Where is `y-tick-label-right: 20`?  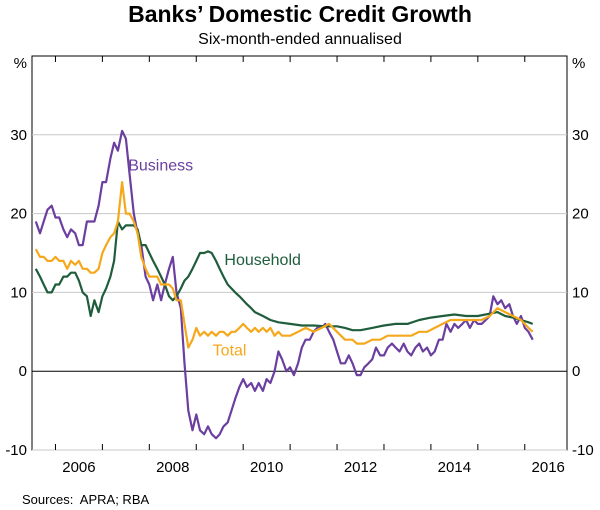
y-tick-label-right: 20 is located at coordinates (580, 214).